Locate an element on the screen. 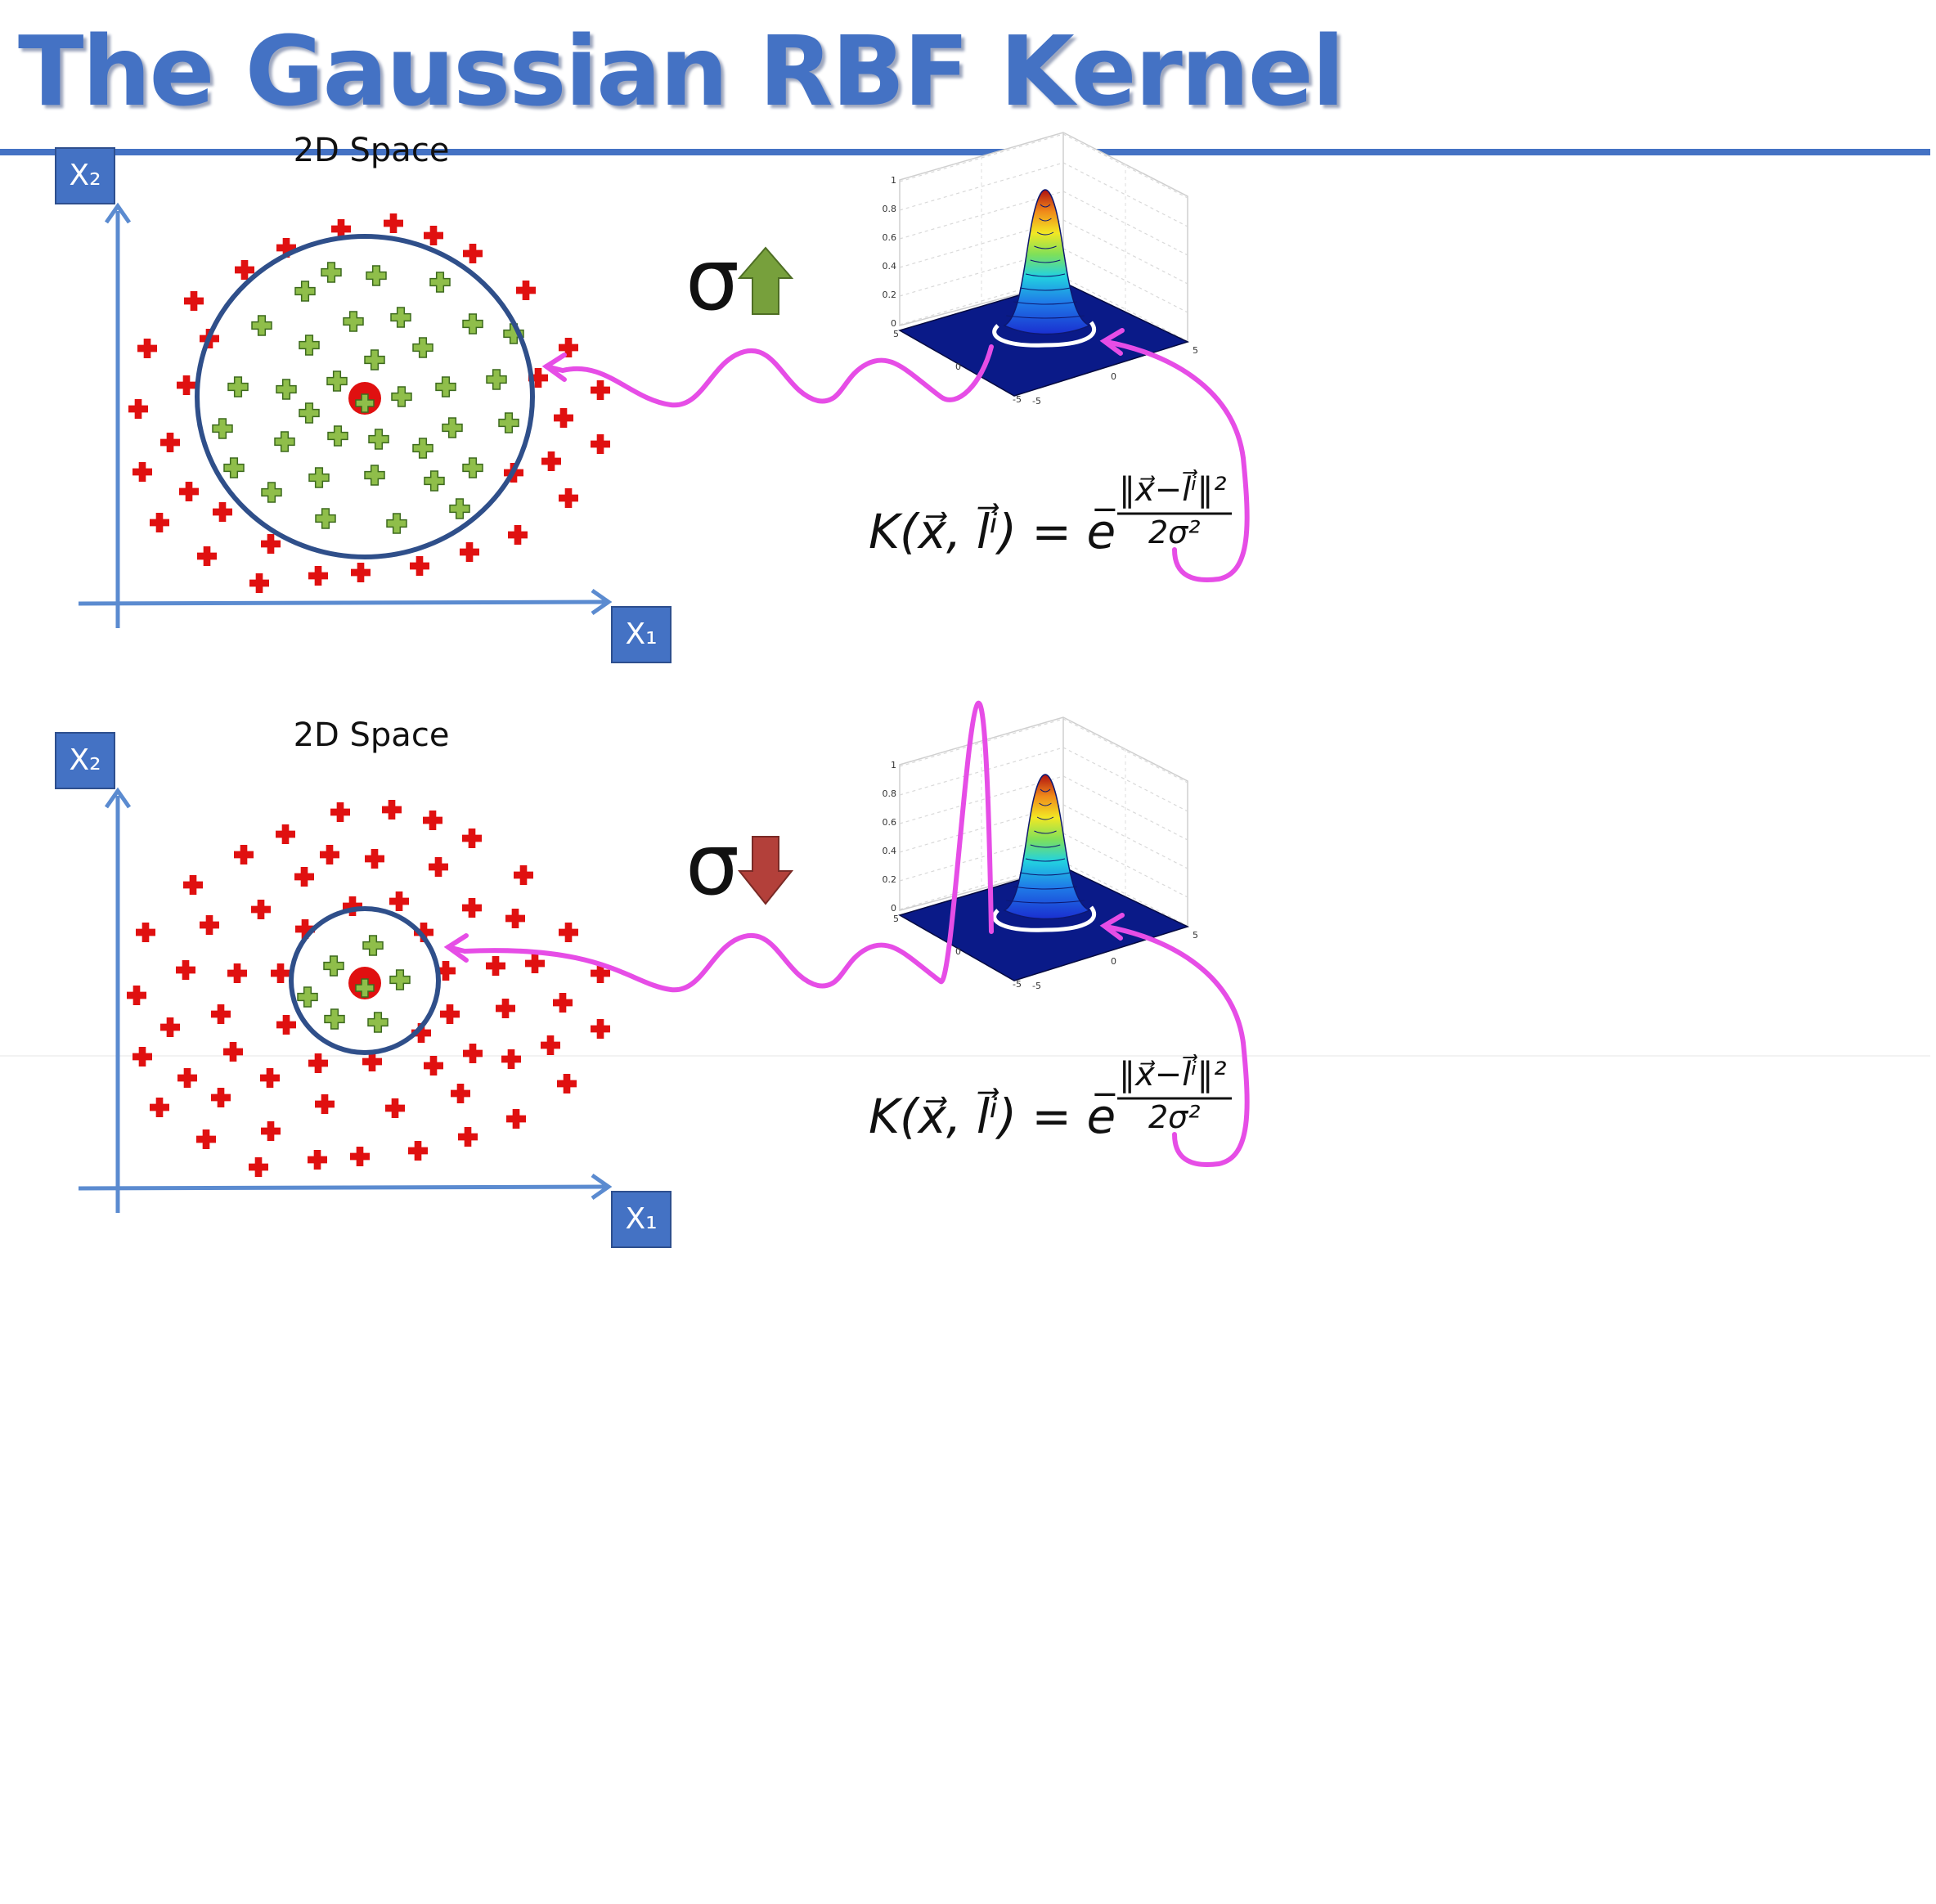 This screenshot has width=1936, height=1904. y-tick-label: 0 is located at coordinates (1113, 377).